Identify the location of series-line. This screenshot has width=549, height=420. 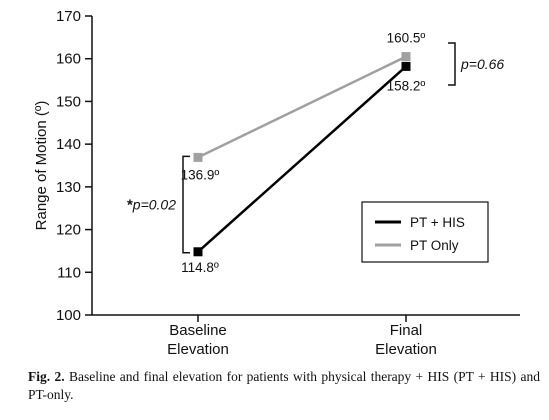
(302, 107).